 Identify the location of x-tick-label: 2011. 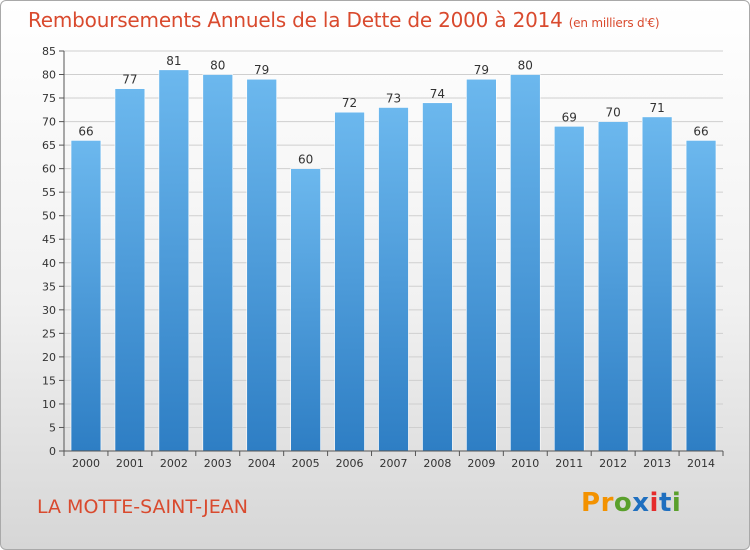
(569, 463).